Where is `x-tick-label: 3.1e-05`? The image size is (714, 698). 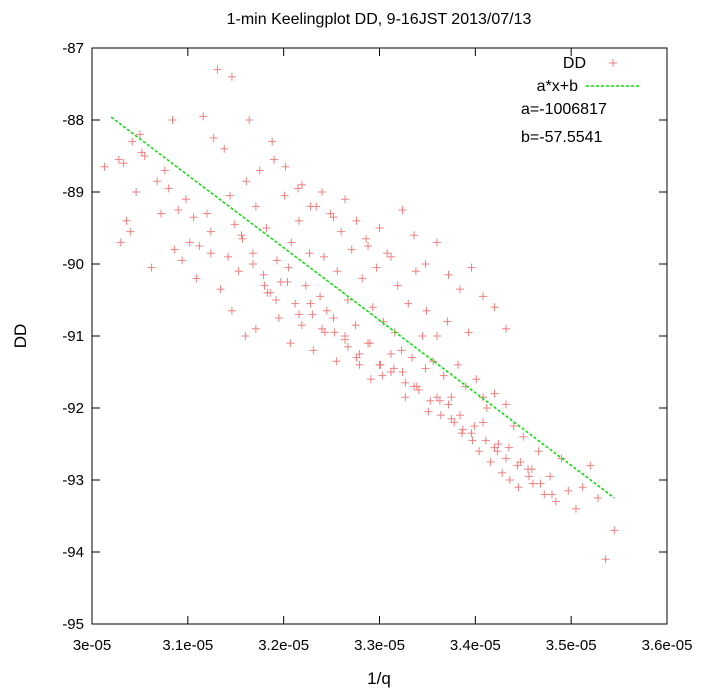 x-tick-label: 3.1e-05 is located at coordinates (187, 645).